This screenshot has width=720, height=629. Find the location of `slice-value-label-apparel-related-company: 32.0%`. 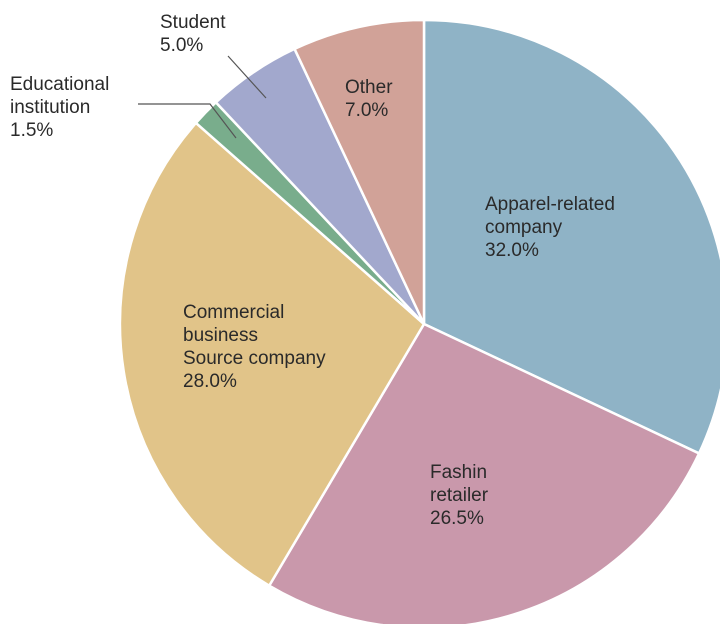

slice-value-label-apparel-related-company: 32.0% is located at coordinates (512, 250).